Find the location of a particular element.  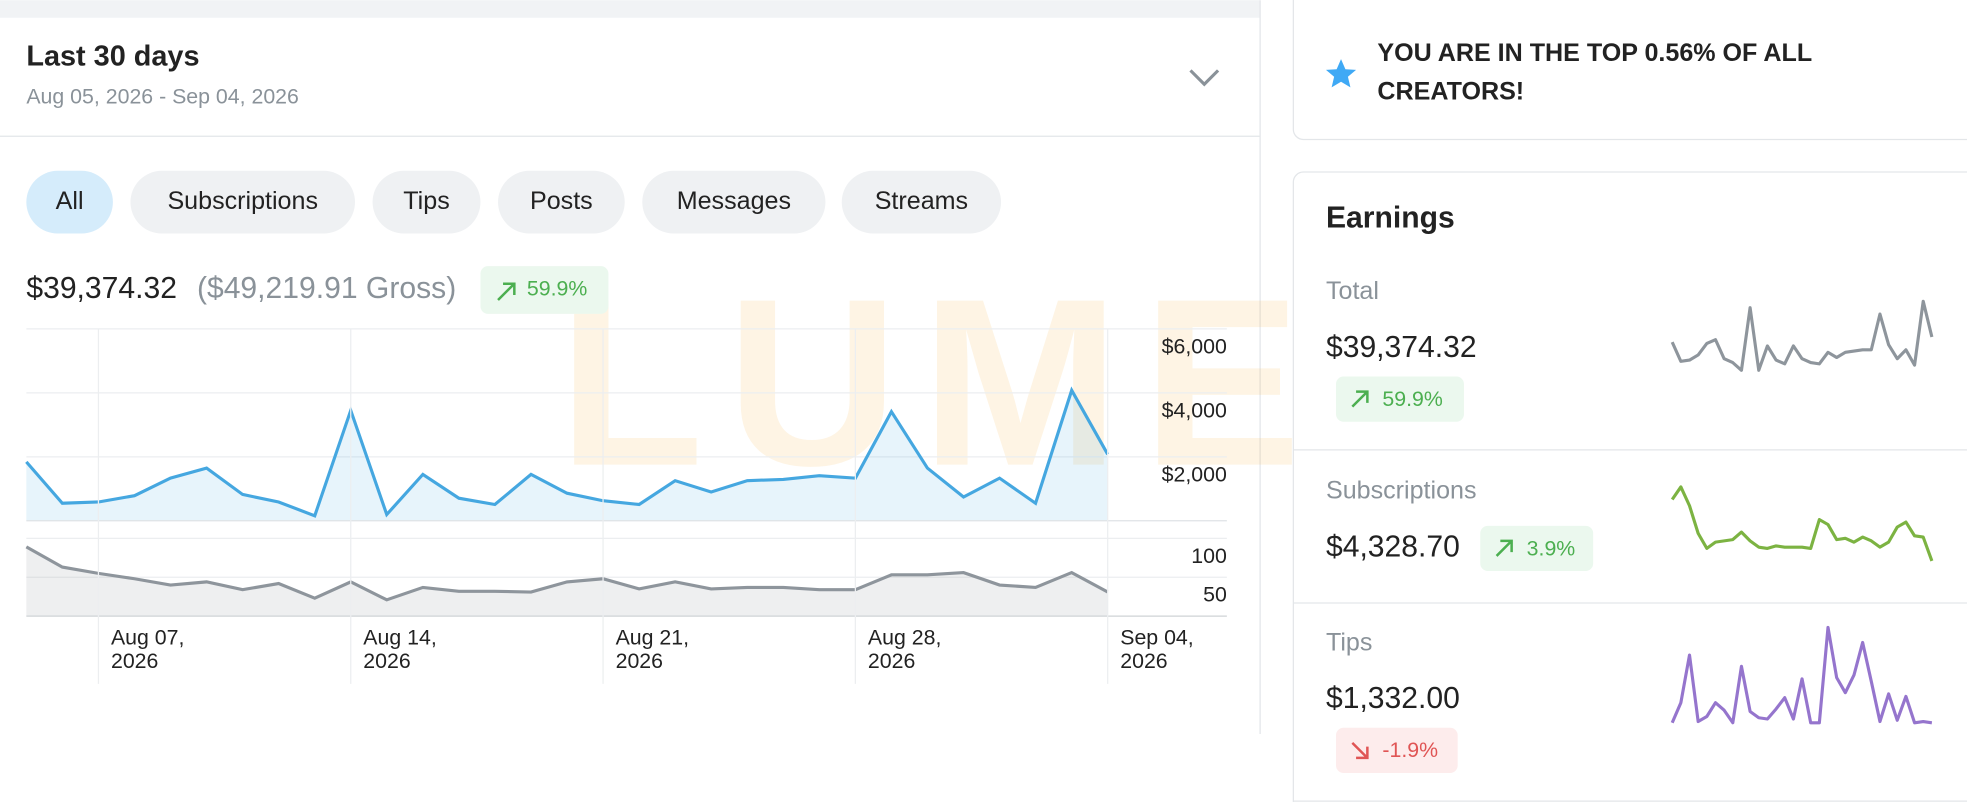

filter-label: Streams is located at coordinates (921, 201).